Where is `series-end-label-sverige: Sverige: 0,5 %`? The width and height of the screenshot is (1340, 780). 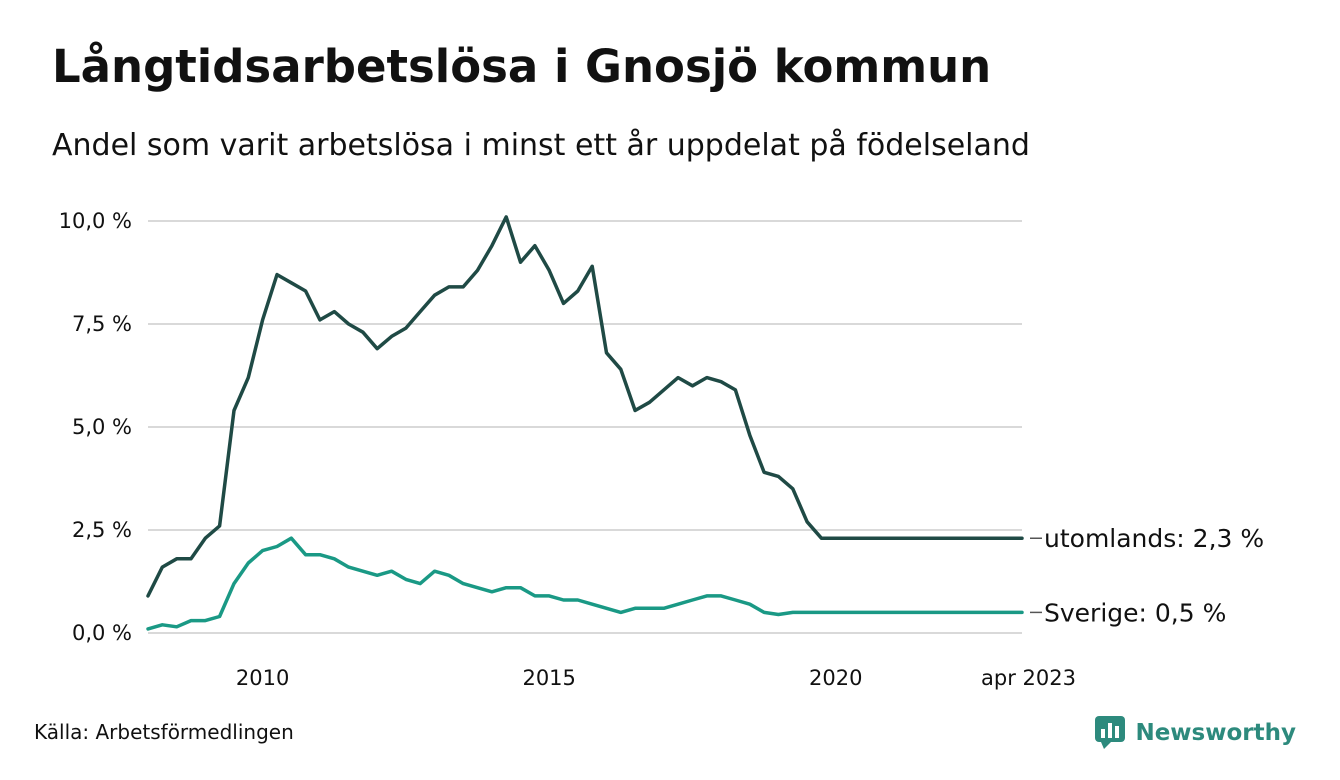 series-end-label-sverige: Sverige: 0,5 % is located at coordinates (1135, 612).